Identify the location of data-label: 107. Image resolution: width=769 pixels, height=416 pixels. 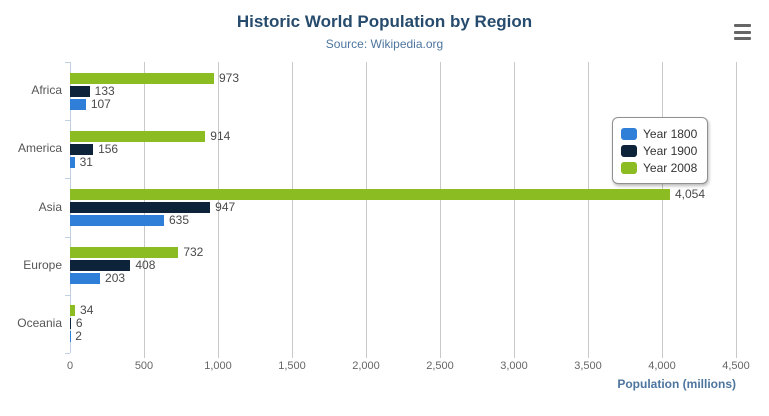
(100, 103).